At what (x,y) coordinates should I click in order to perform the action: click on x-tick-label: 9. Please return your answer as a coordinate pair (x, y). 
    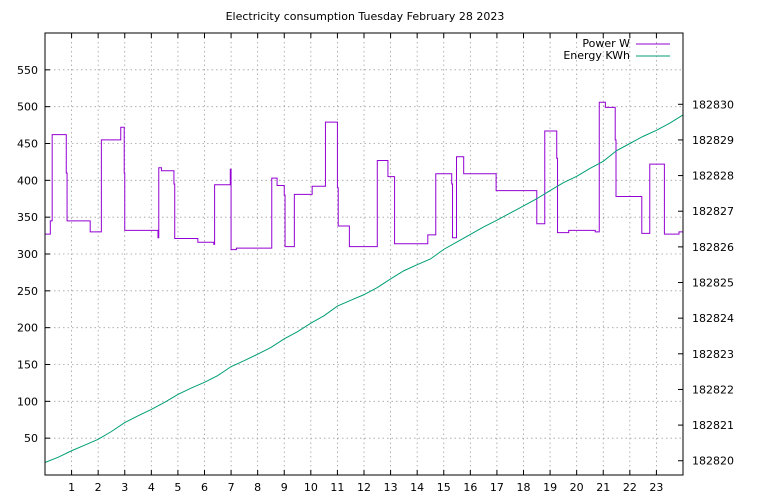
    Looking at the image, I should click on (284, 487).